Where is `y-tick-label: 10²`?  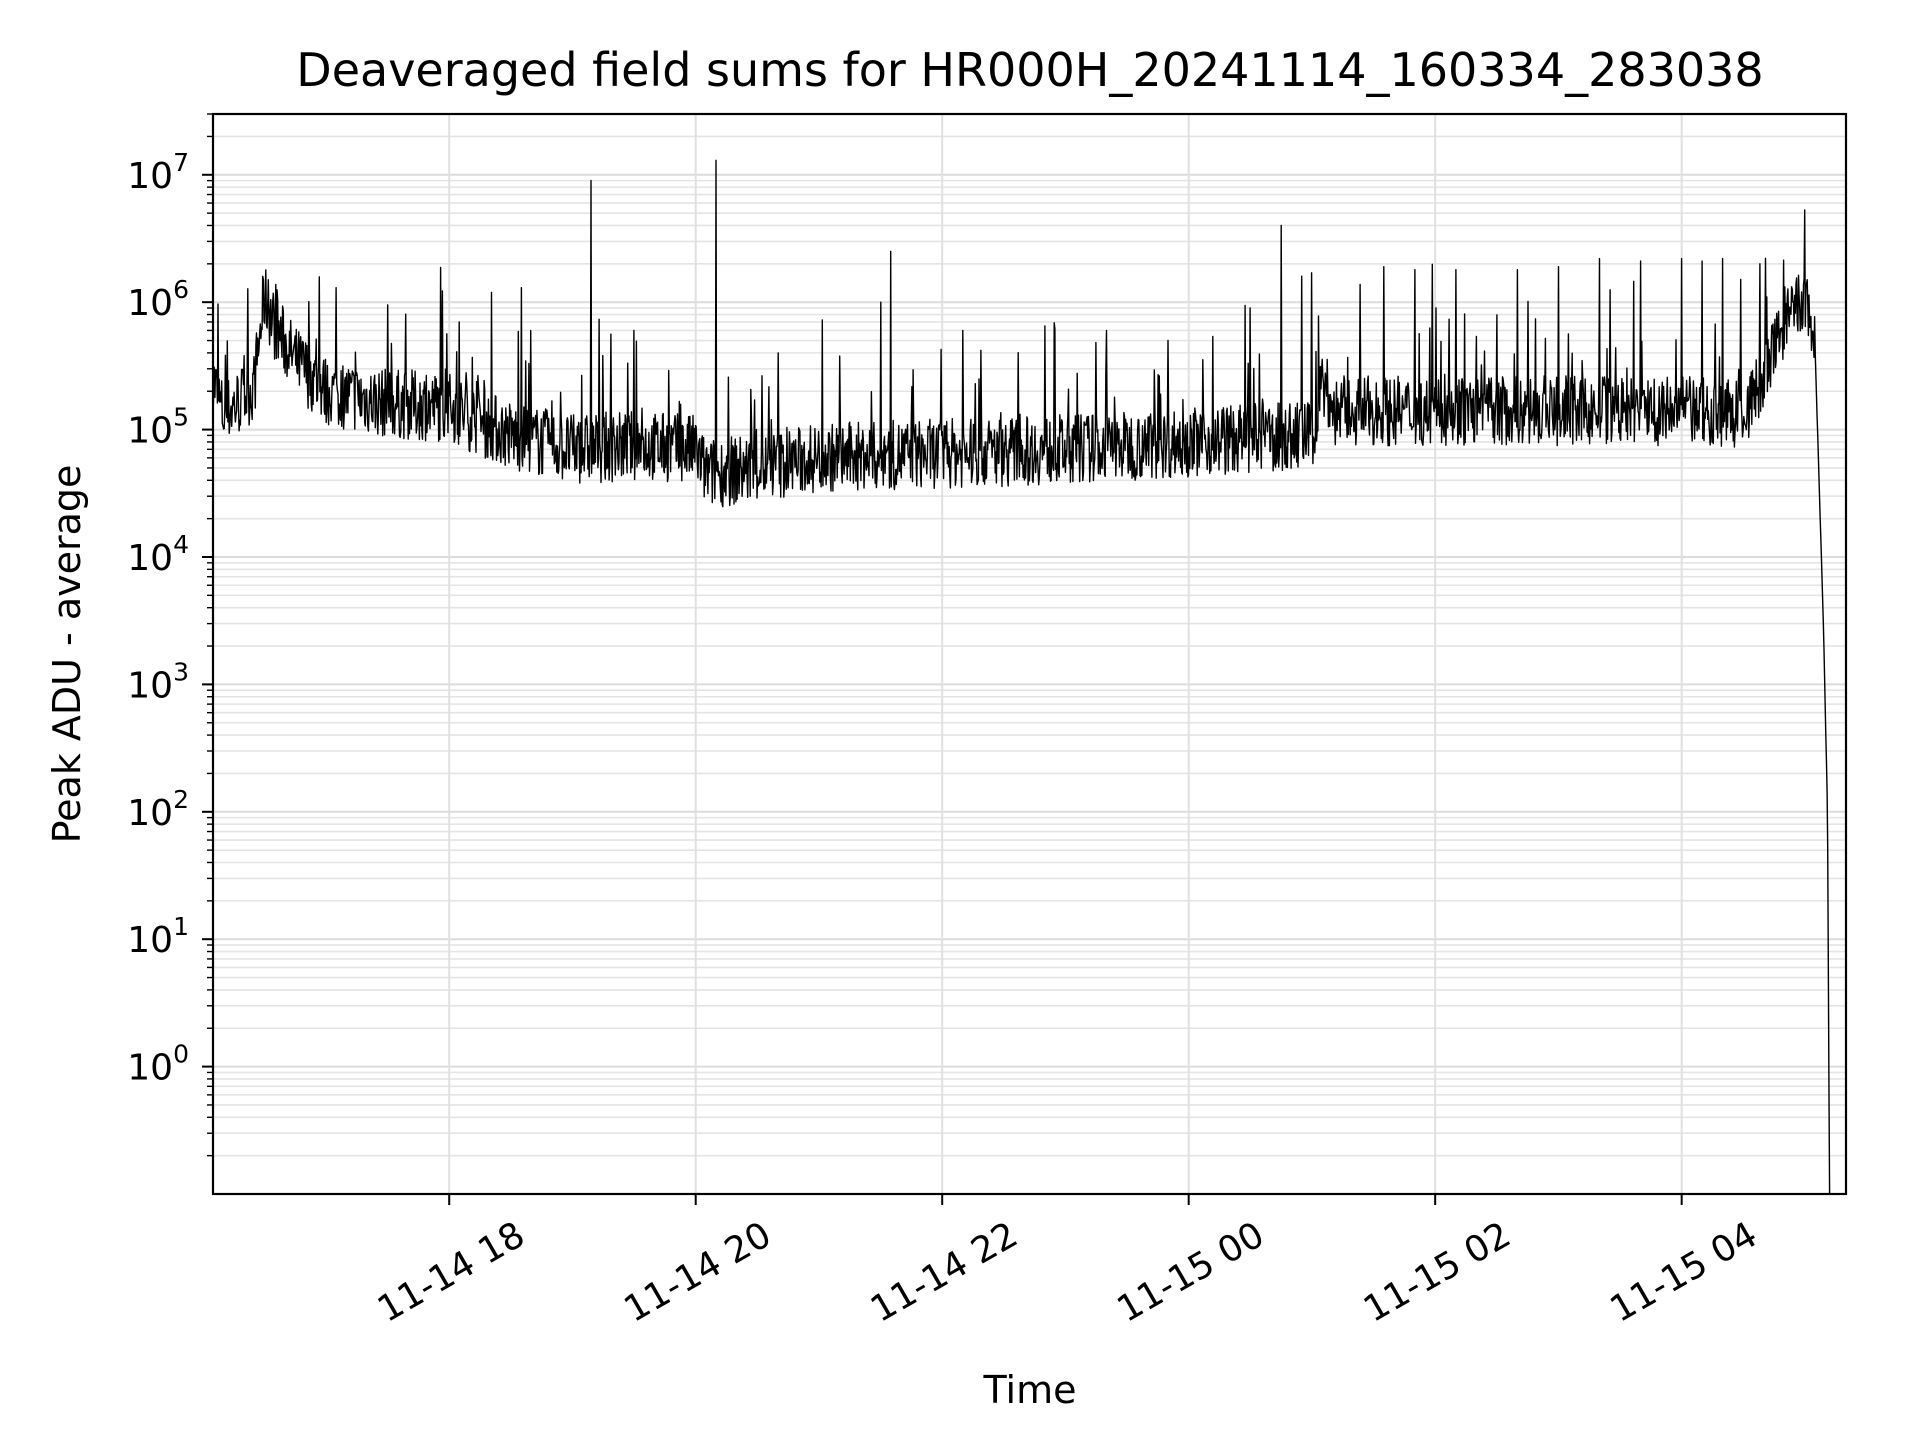 y-tick-label: 10² is located at coordinates (158, 809).